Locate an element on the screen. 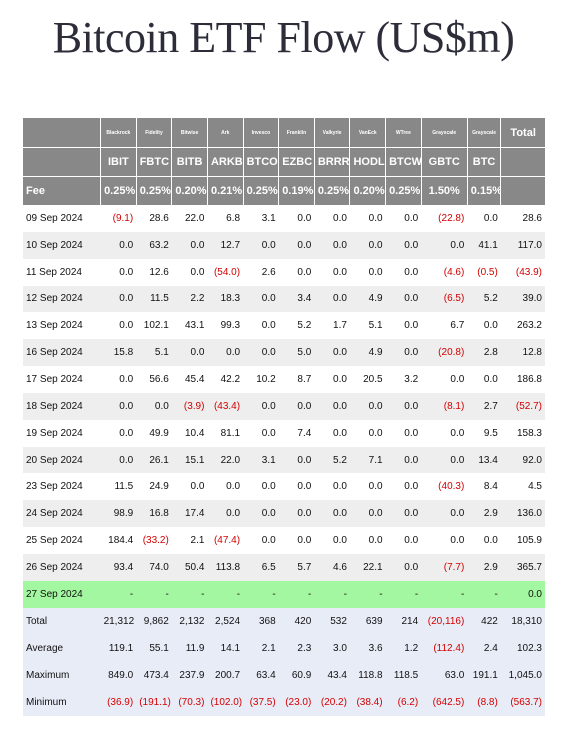 The height and width of the screenshot is (737, 567). summary-cell: 473.4 is located at coordinates (154, 675).